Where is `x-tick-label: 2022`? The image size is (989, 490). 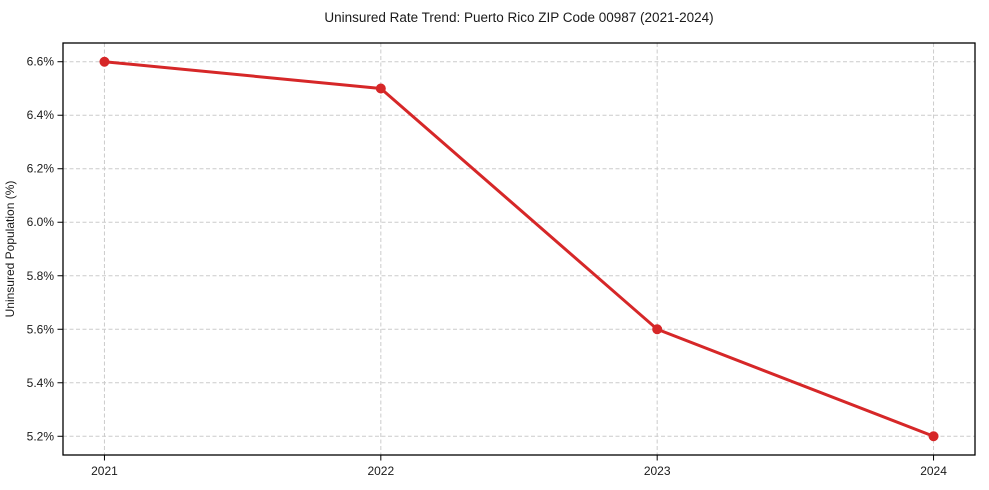 x-tick-label: 2022 is located at coordinates (380, 471).